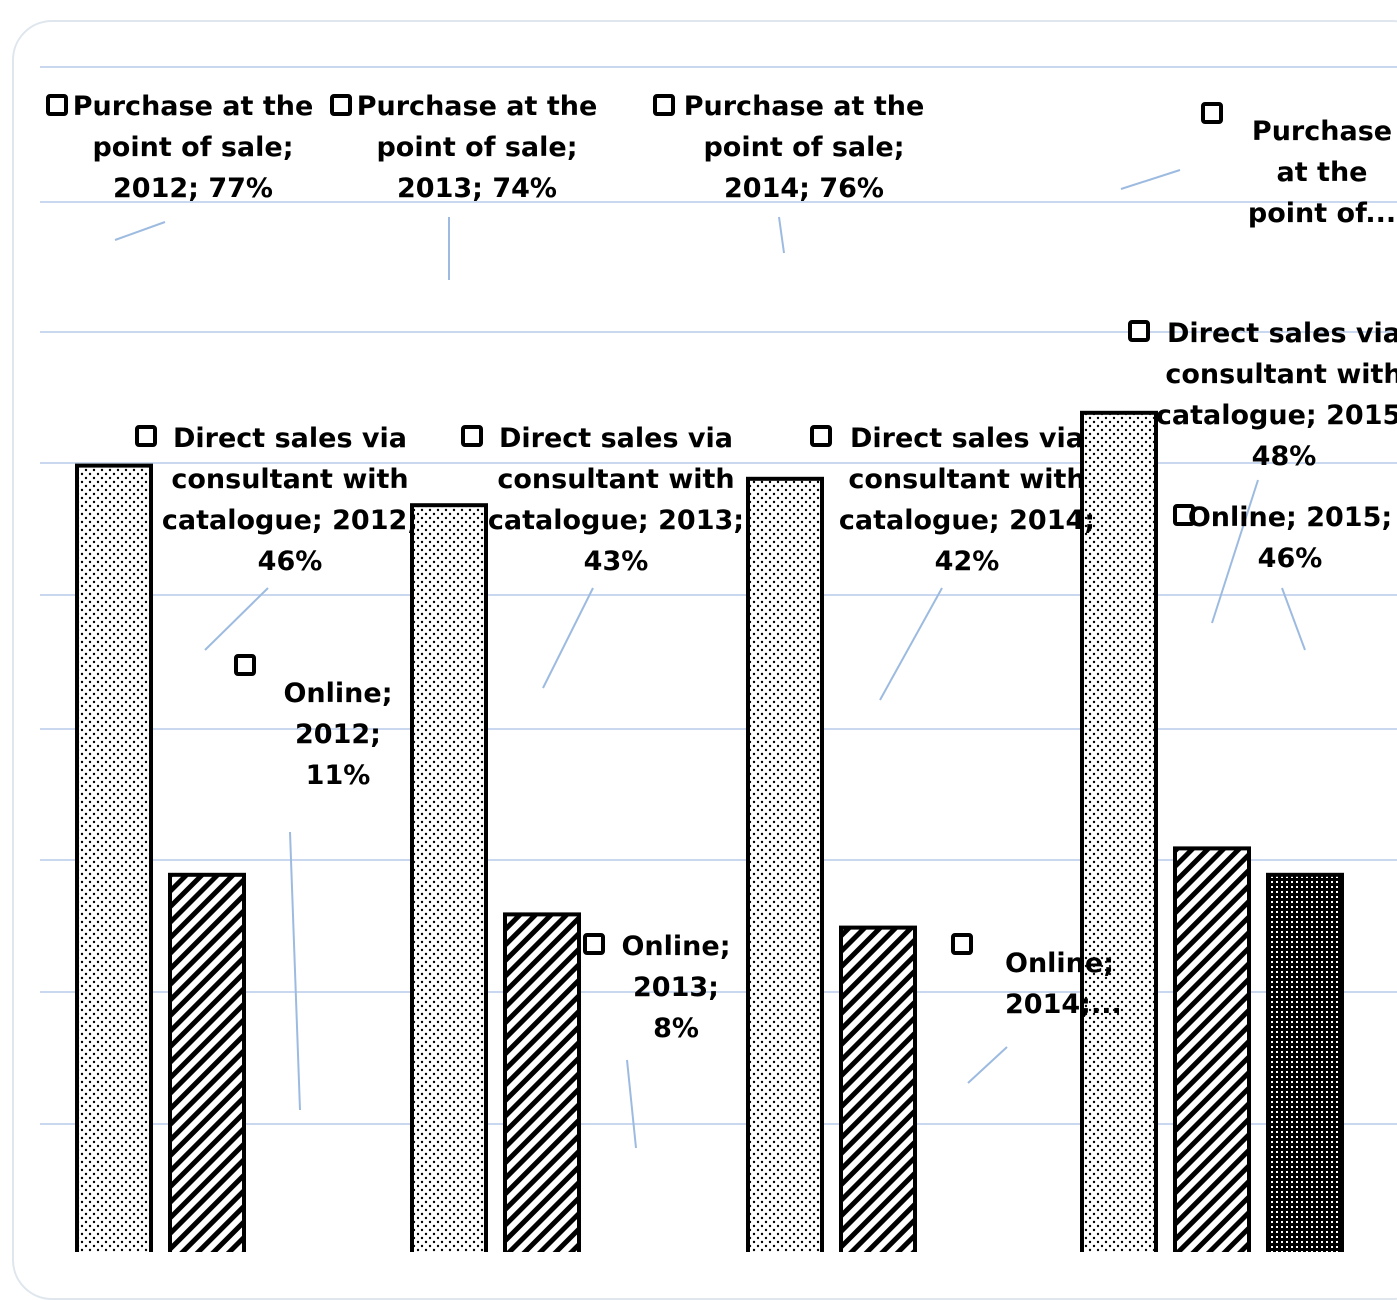 The image size is (1397, 1300). Describe the element at coordinates (1284, 456) in the screenshot. I see `data-label: 48%` at that location.